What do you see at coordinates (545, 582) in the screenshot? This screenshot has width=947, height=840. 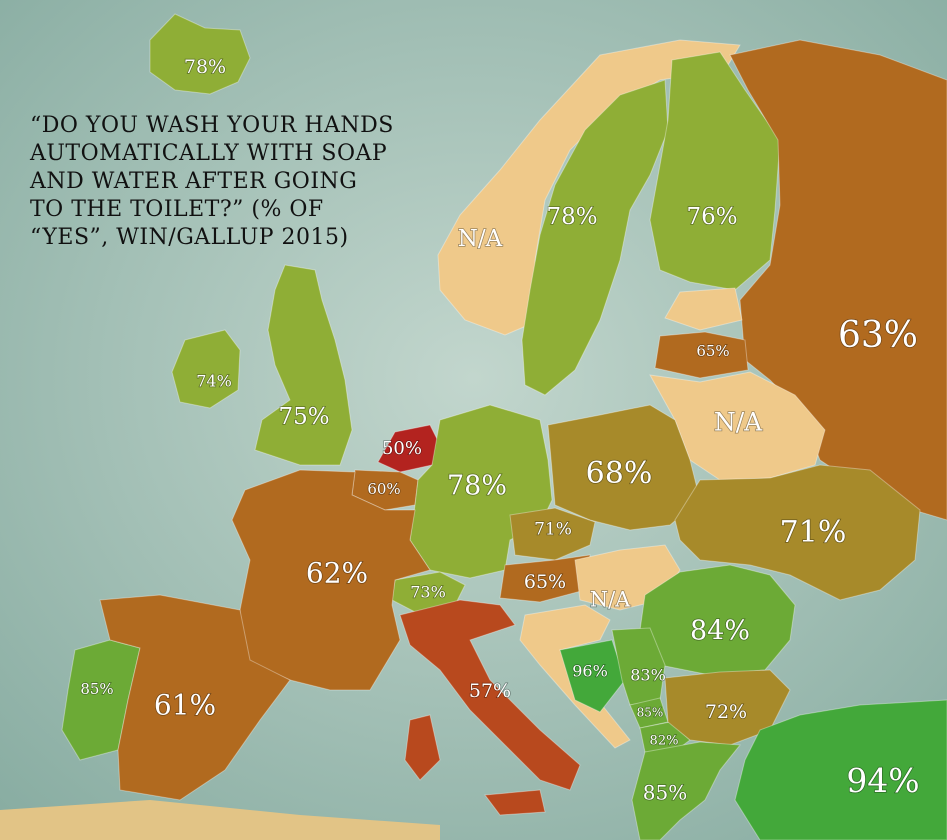 I see `label-austria: 65%` at bounding box center [545, 582].